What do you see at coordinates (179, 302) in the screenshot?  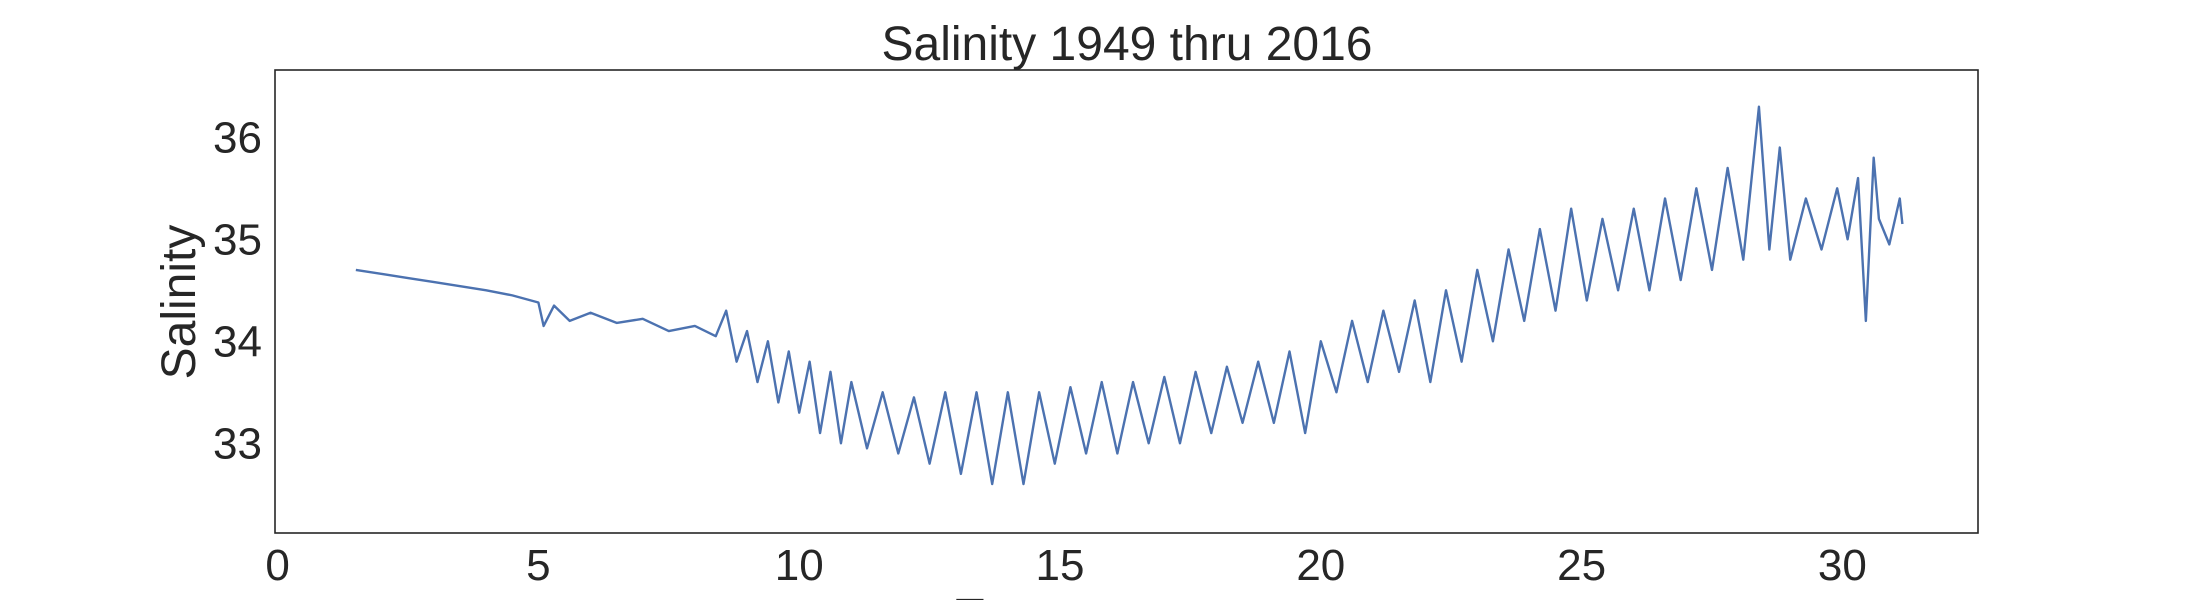 I see `y-axis-label: Salinity` at bounding box center [179, 302].